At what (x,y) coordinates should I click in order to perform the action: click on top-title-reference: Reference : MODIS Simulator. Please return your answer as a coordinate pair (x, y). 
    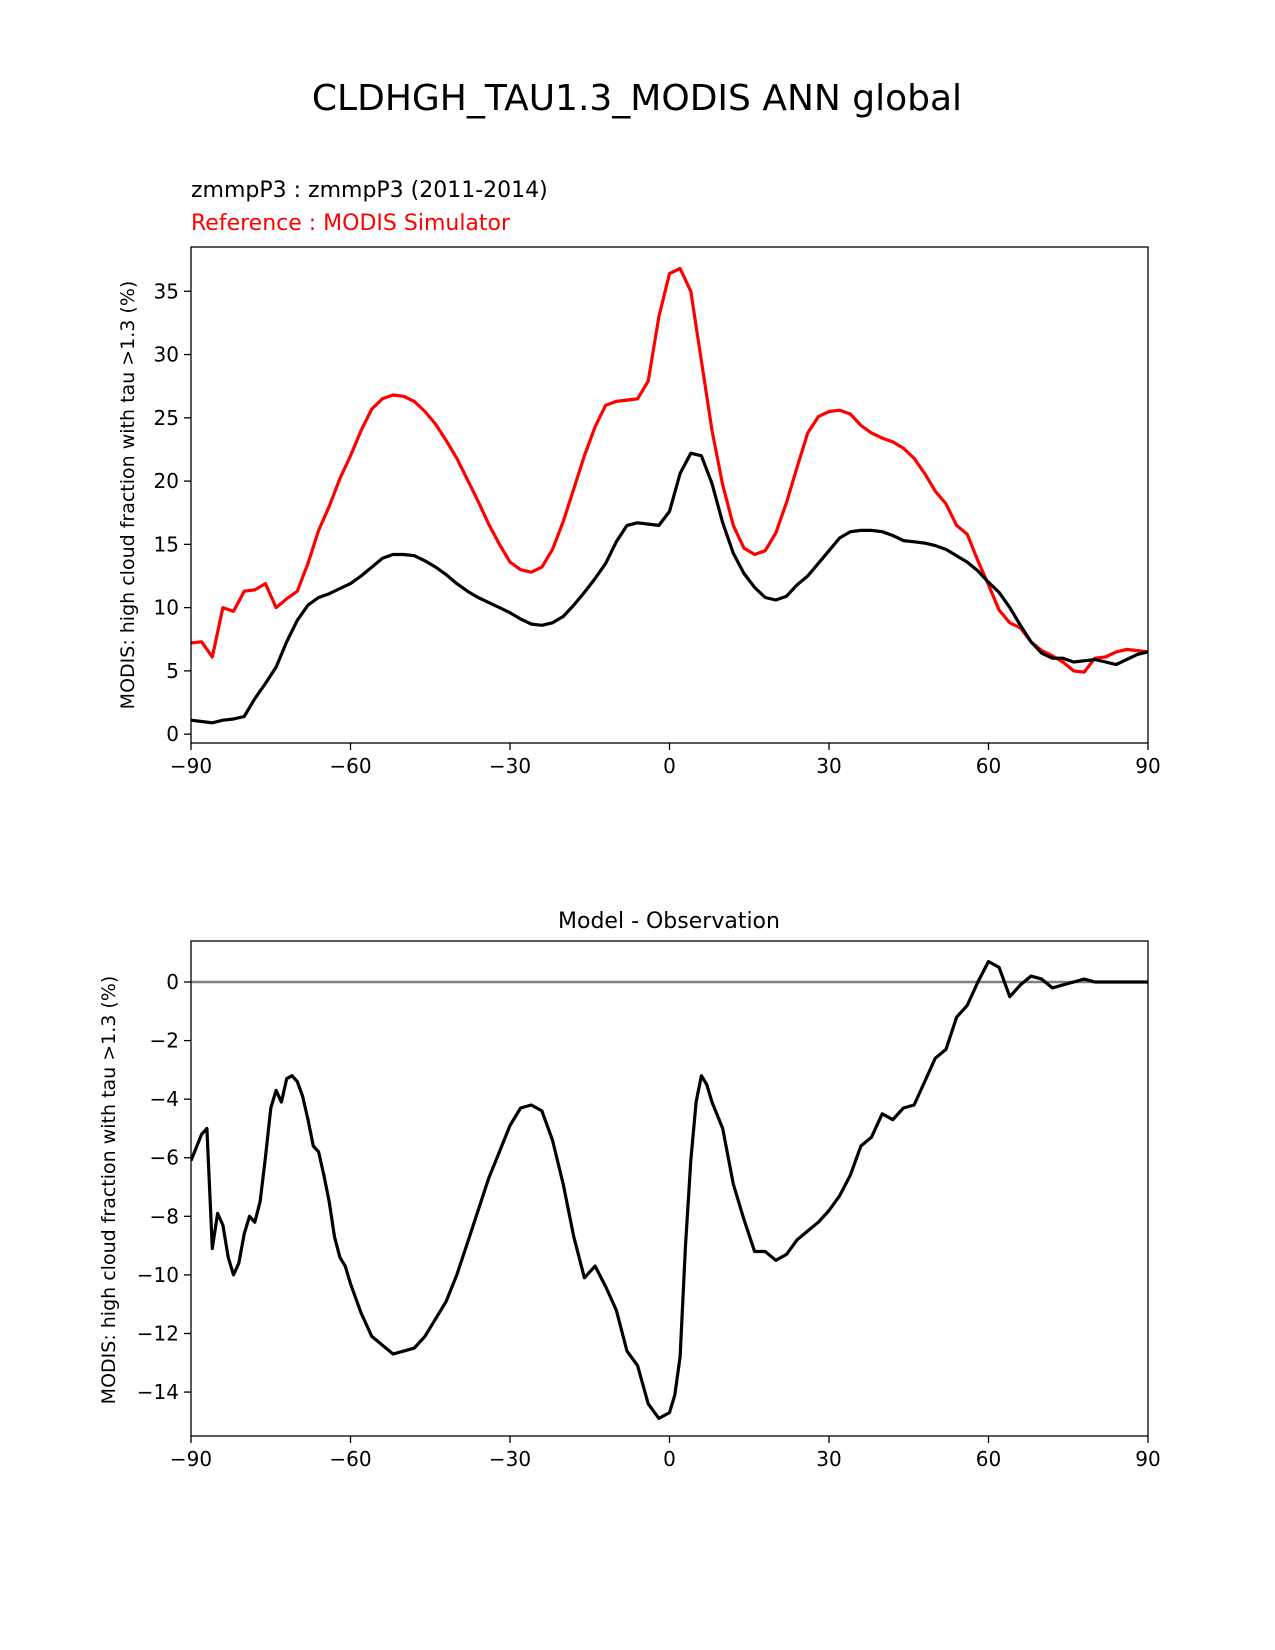
    Looking at the image, I should click on (351, 223).